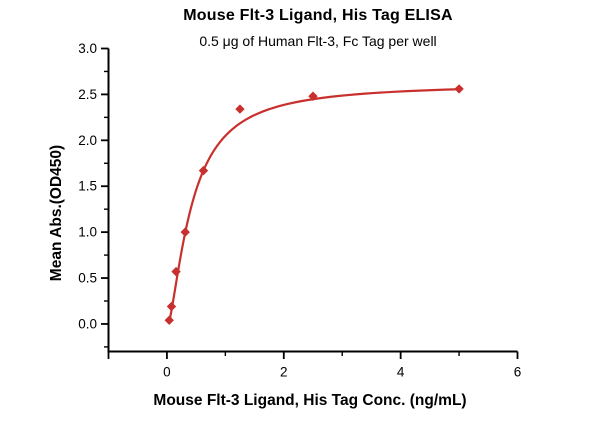  What do you see at coordinates (318, 15) in the screenshot?
I see `chart-title: Mouse Flt-3 Ligand, His Tag ELISA` at bounding box center [318, 15].